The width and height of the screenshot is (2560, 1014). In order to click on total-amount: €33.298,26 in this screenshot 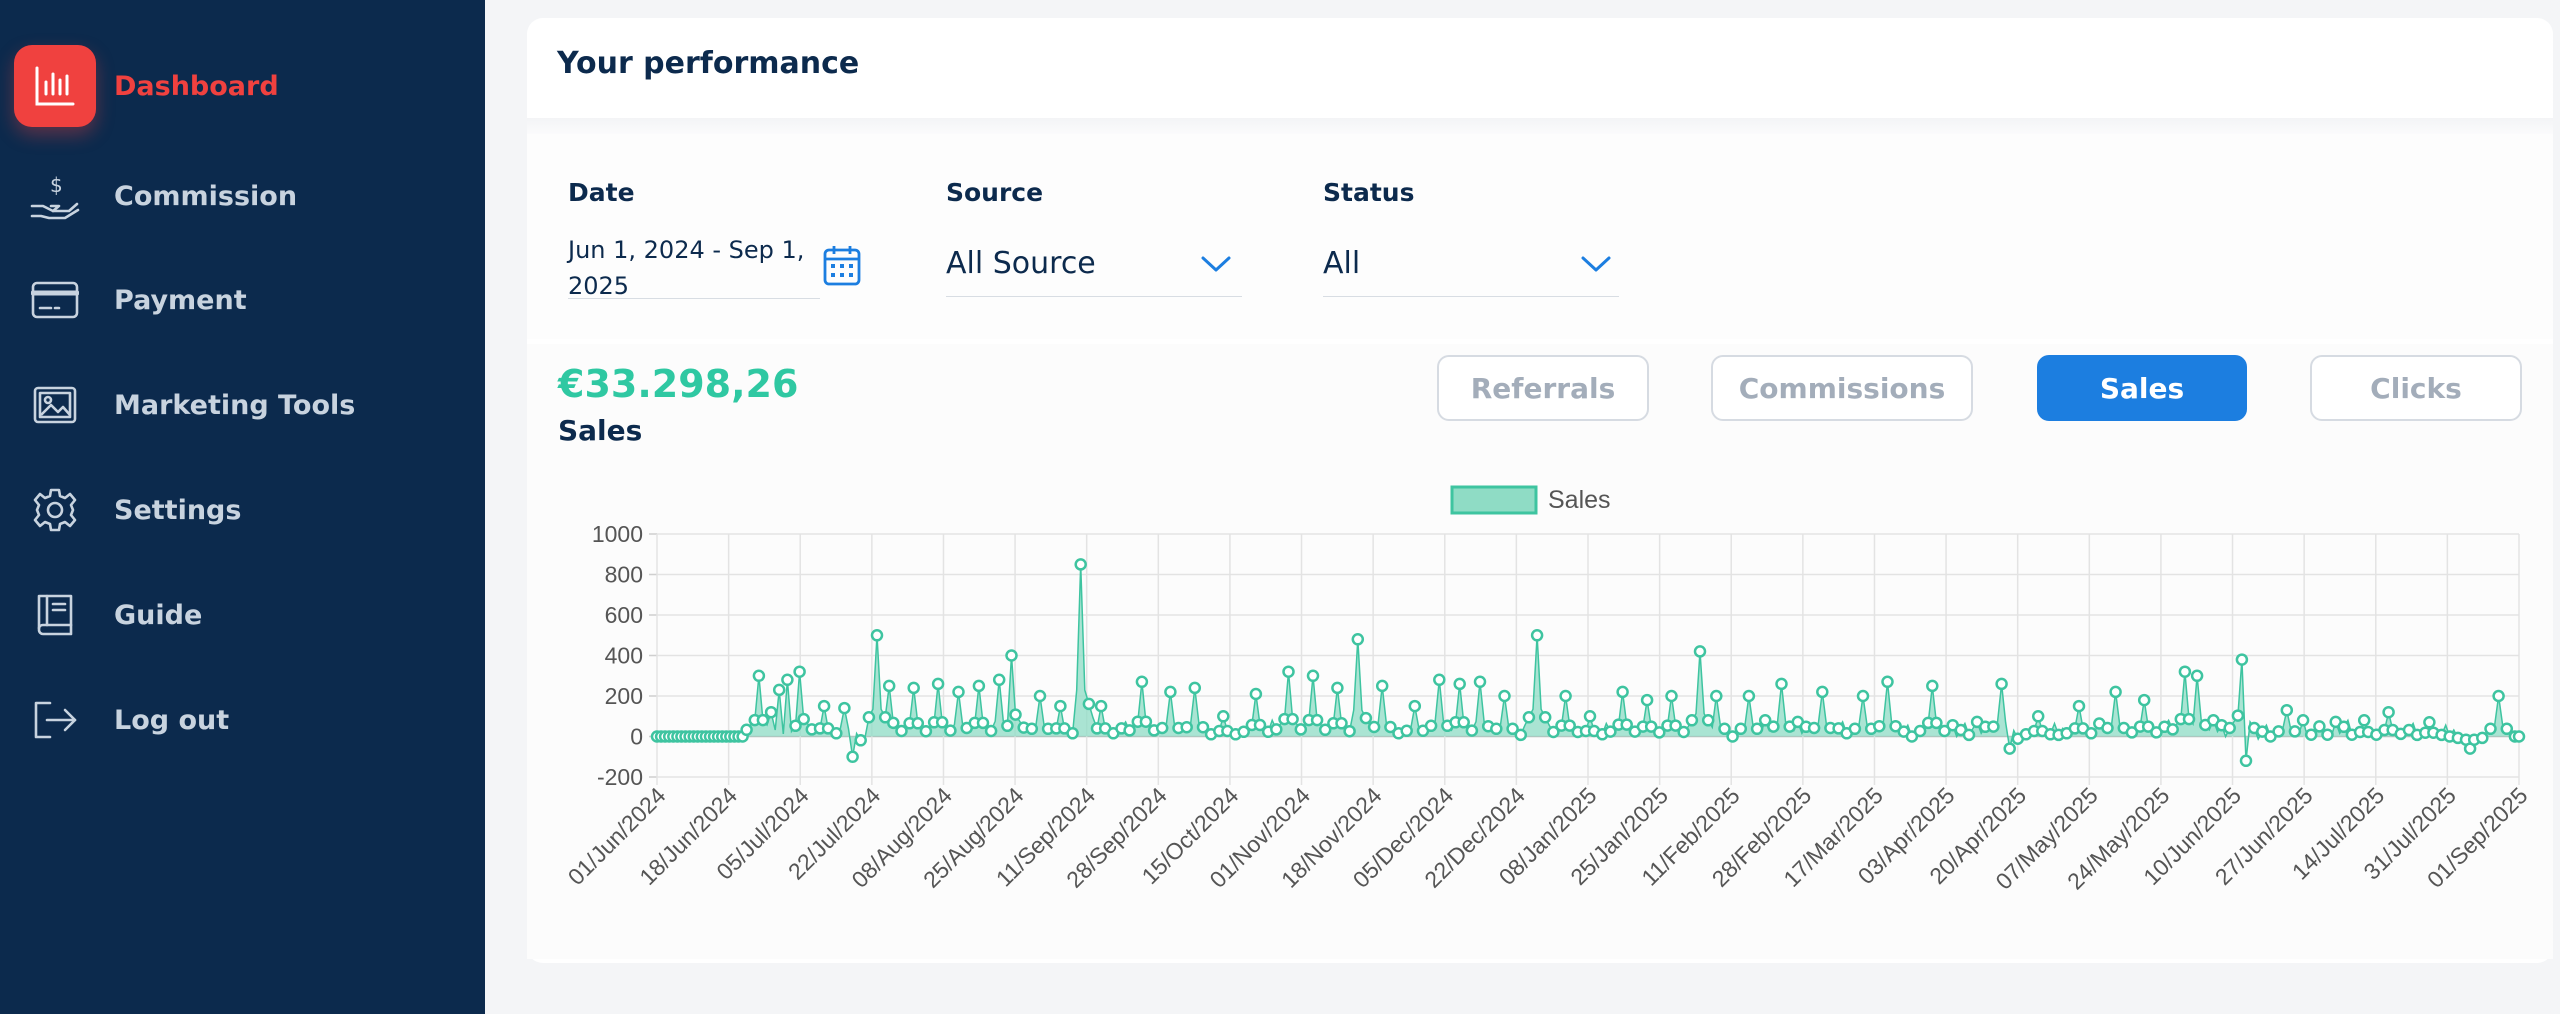, I will do `click(678, 384)`.